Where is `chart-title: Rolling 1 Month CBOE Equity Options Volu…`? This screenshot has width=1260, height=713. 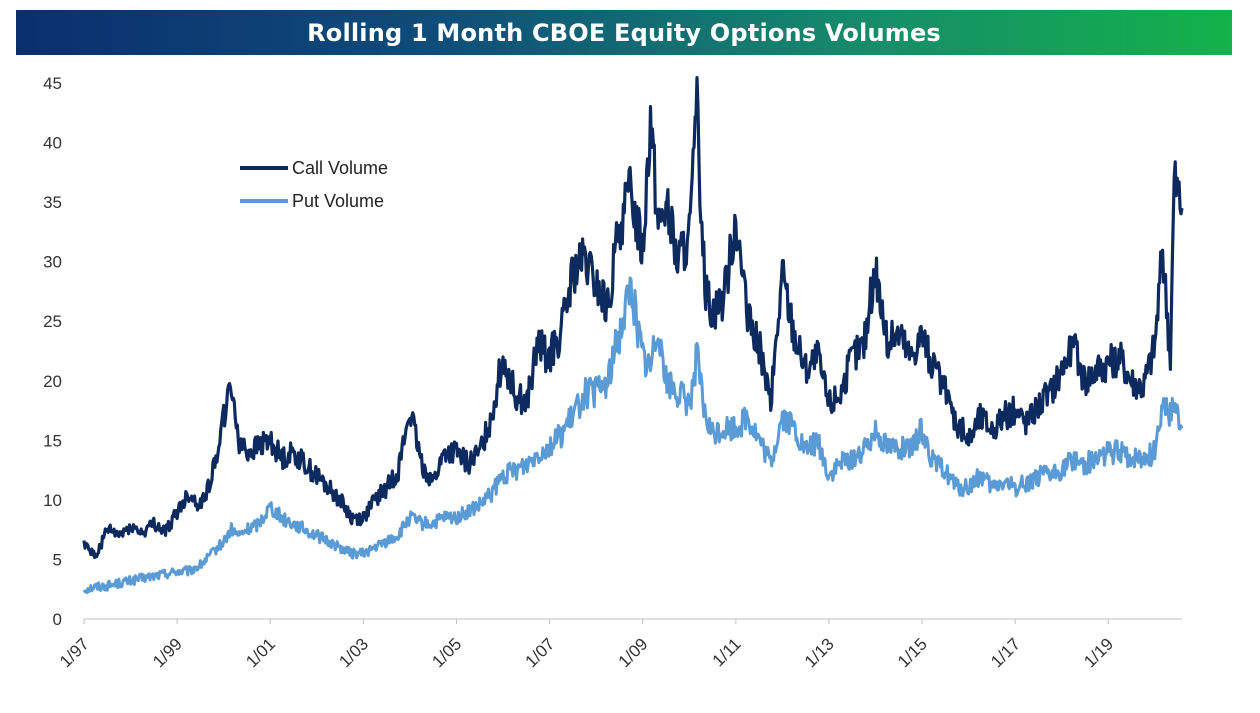
chart-title: Rolling 1 Month CBOE Equity Options Volu… is located at coordinates (624, 32).